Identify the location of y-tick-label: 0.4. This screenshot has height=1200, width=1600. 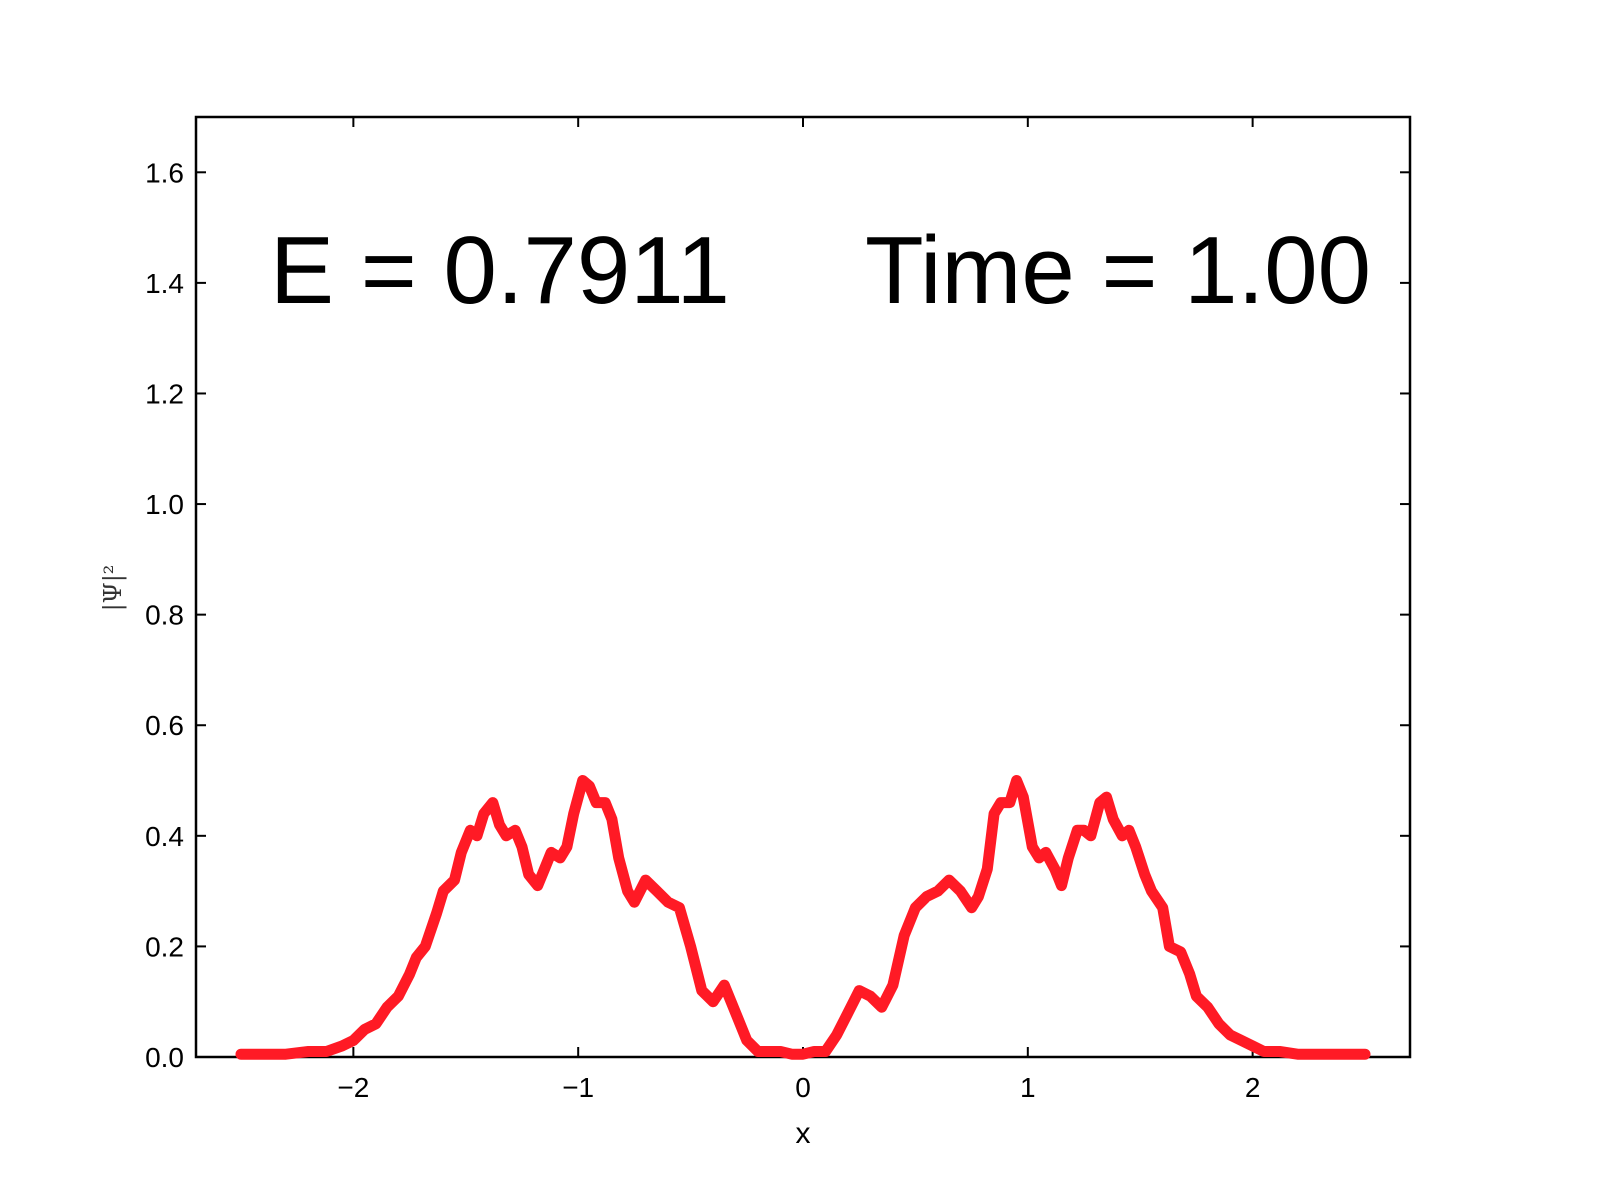
(164, 836).